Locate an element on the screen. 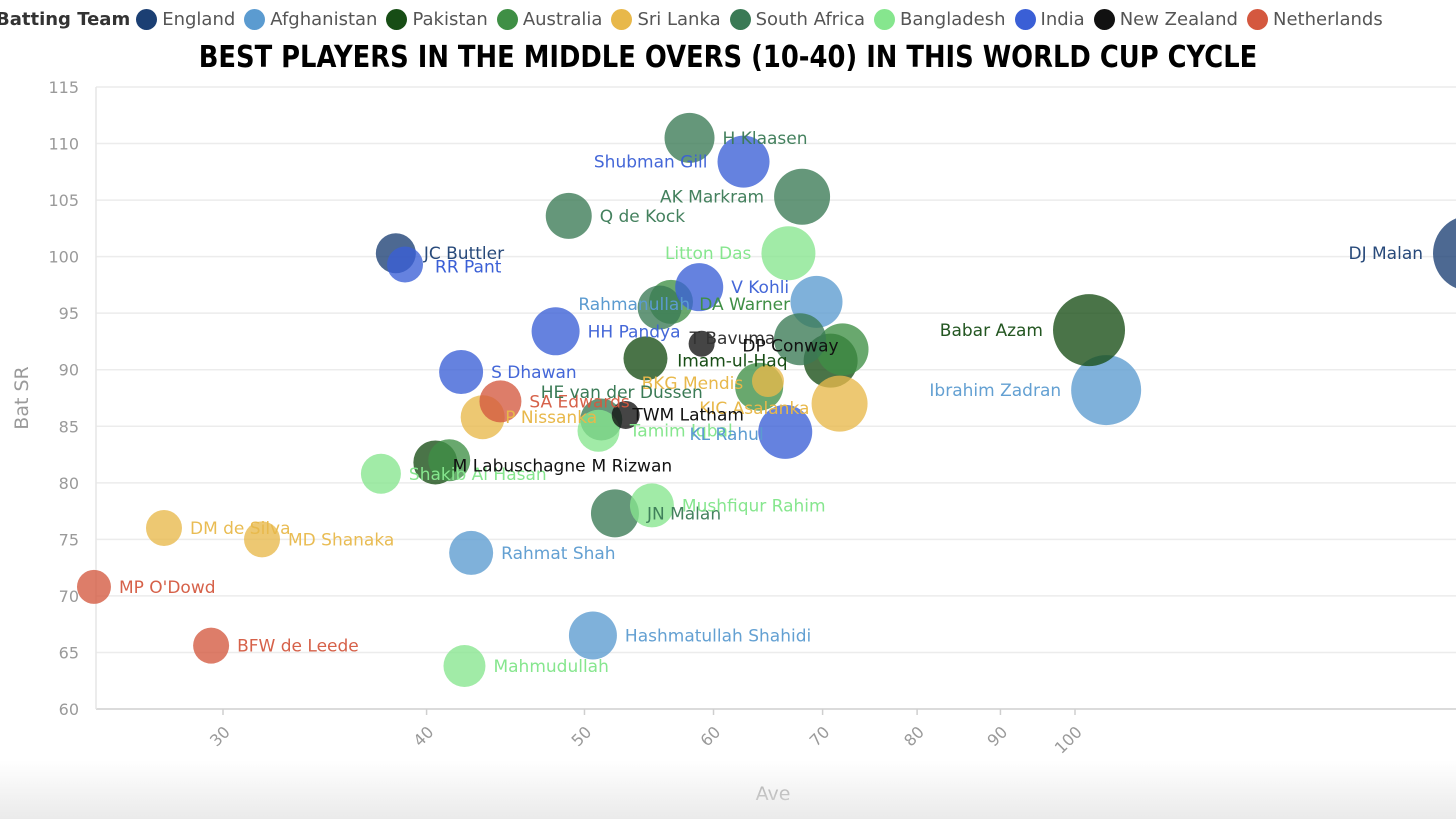 The height and width of the screenshot is (819, 1456). point-label: V Kohli is located at coordinates (760, 288).